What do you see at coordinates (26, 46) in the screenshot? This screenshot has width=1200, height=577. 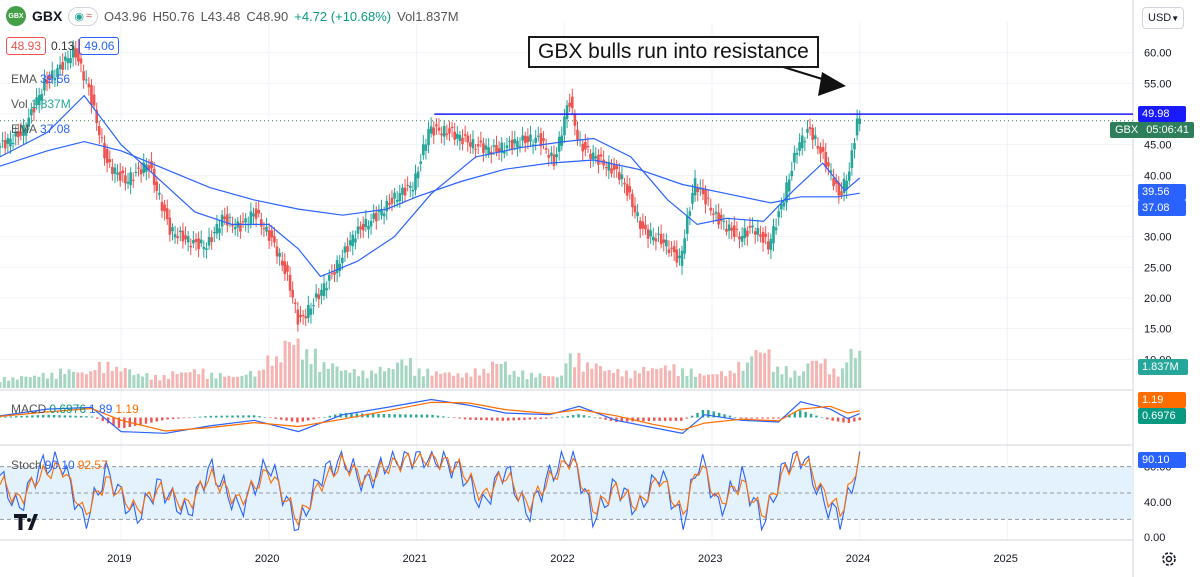 I see `sell-price-button: 48.93` at bounding box center [26, 46].